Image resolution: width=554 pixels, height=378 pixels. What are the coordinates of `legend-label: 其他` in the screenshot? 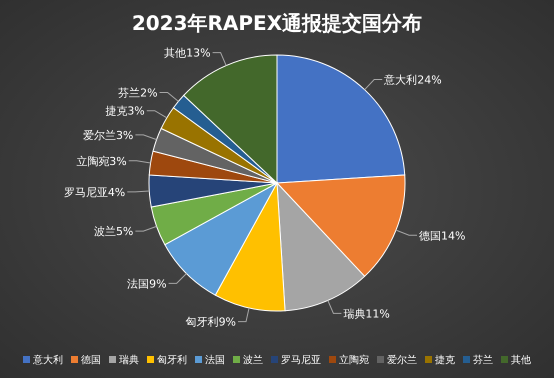 It's located at (521, 360).